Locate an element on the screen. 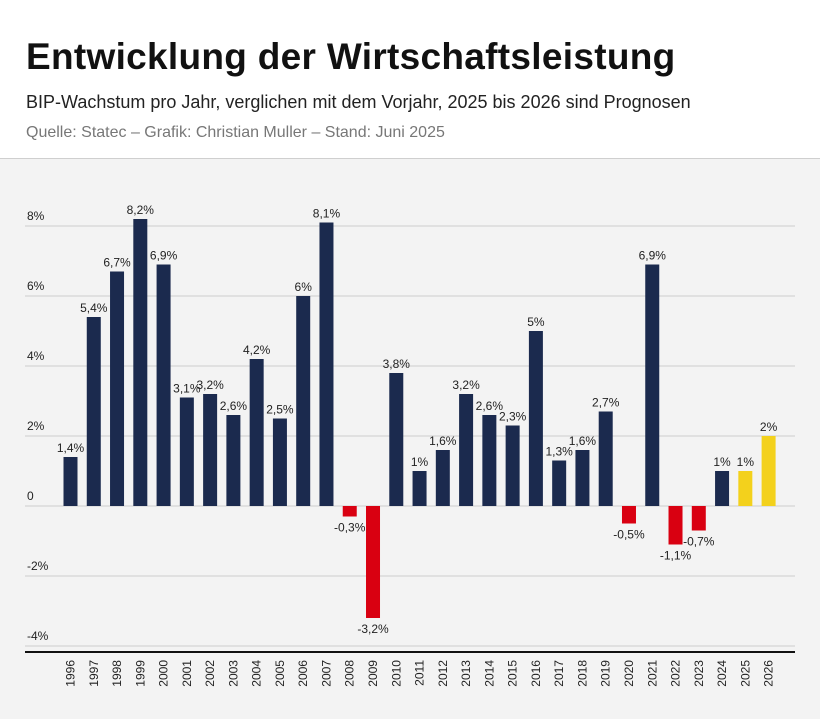  data-label-2006: 6% is located at coordinates (304, 287).